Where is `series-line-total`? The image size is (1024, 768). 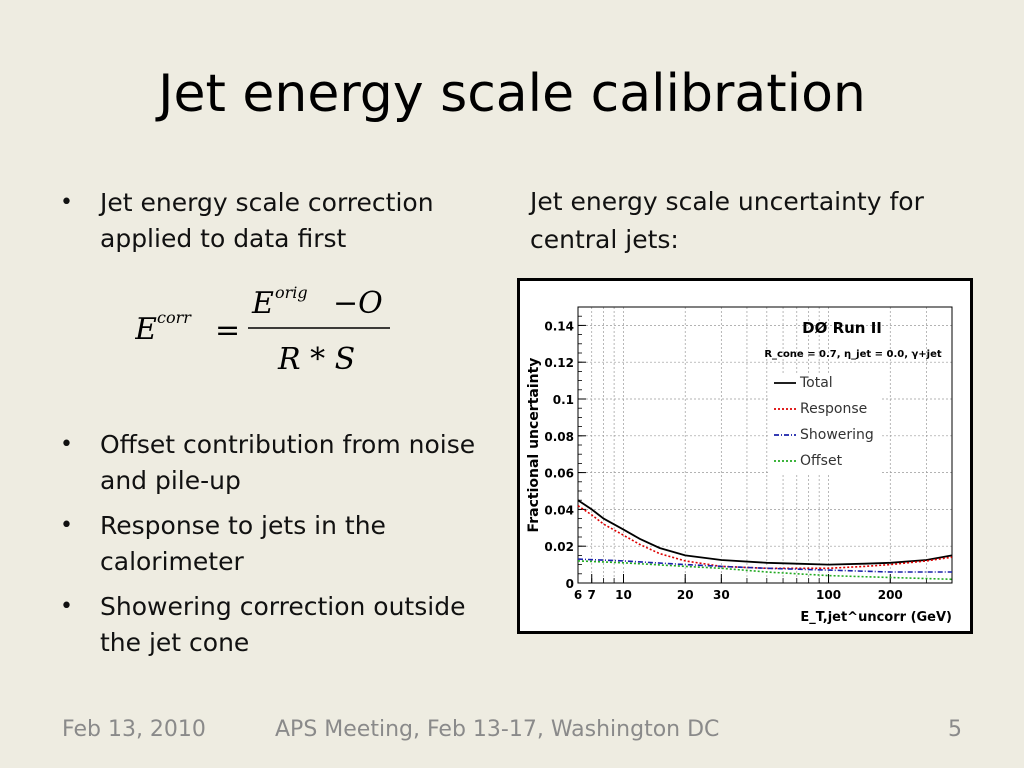 series-line-total is located at coordinates (765, 532).